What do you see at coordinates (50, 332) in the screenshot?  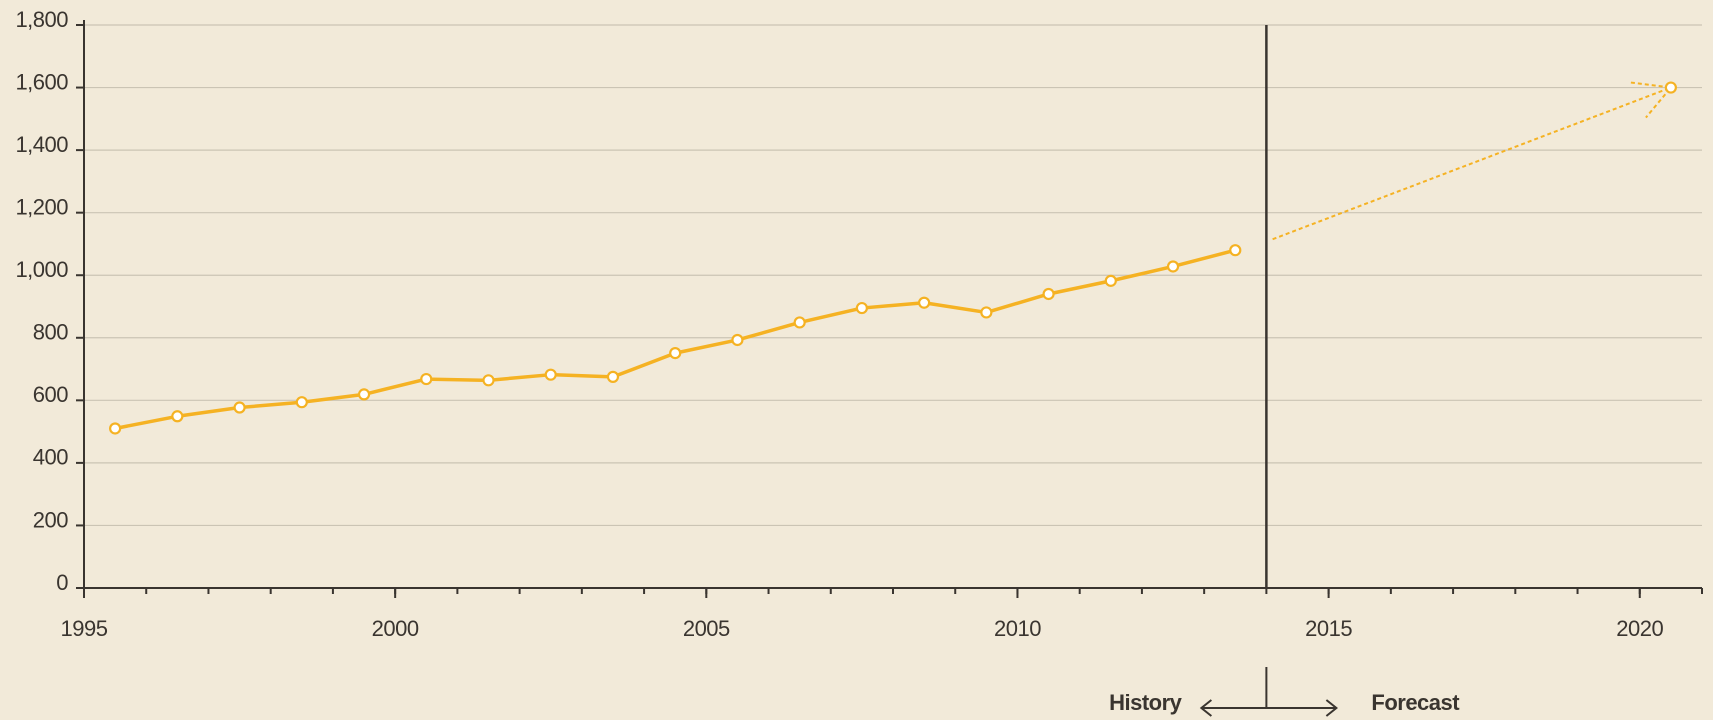 I see `y-tick-label: 800` at bounding box center [50, 332].